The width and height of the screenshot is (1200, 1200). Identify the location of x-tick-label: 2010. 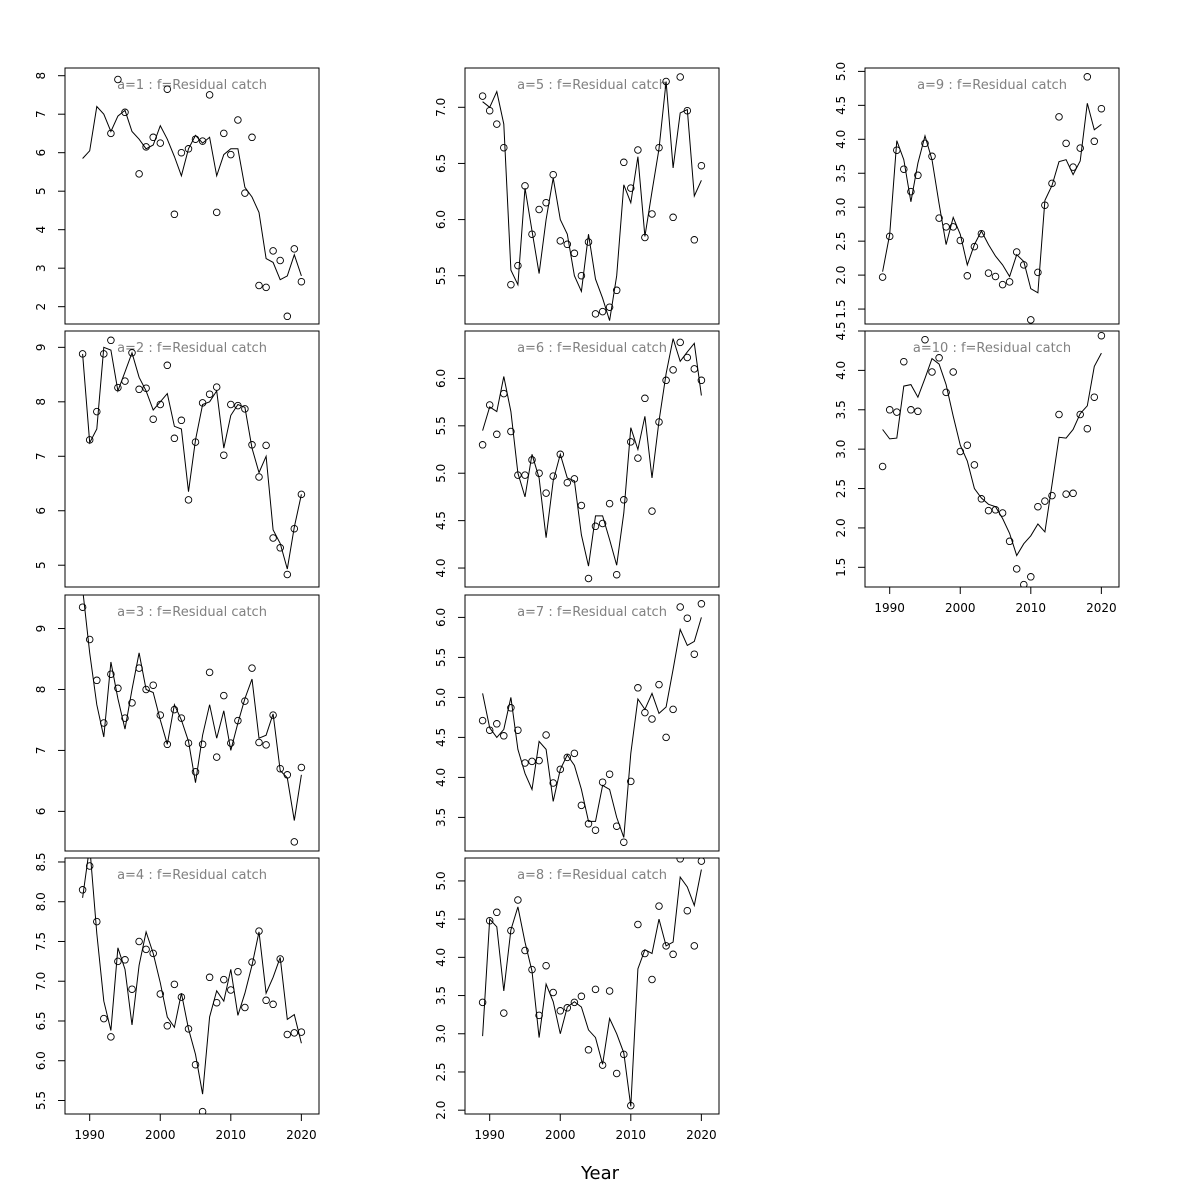
(231, 1135).